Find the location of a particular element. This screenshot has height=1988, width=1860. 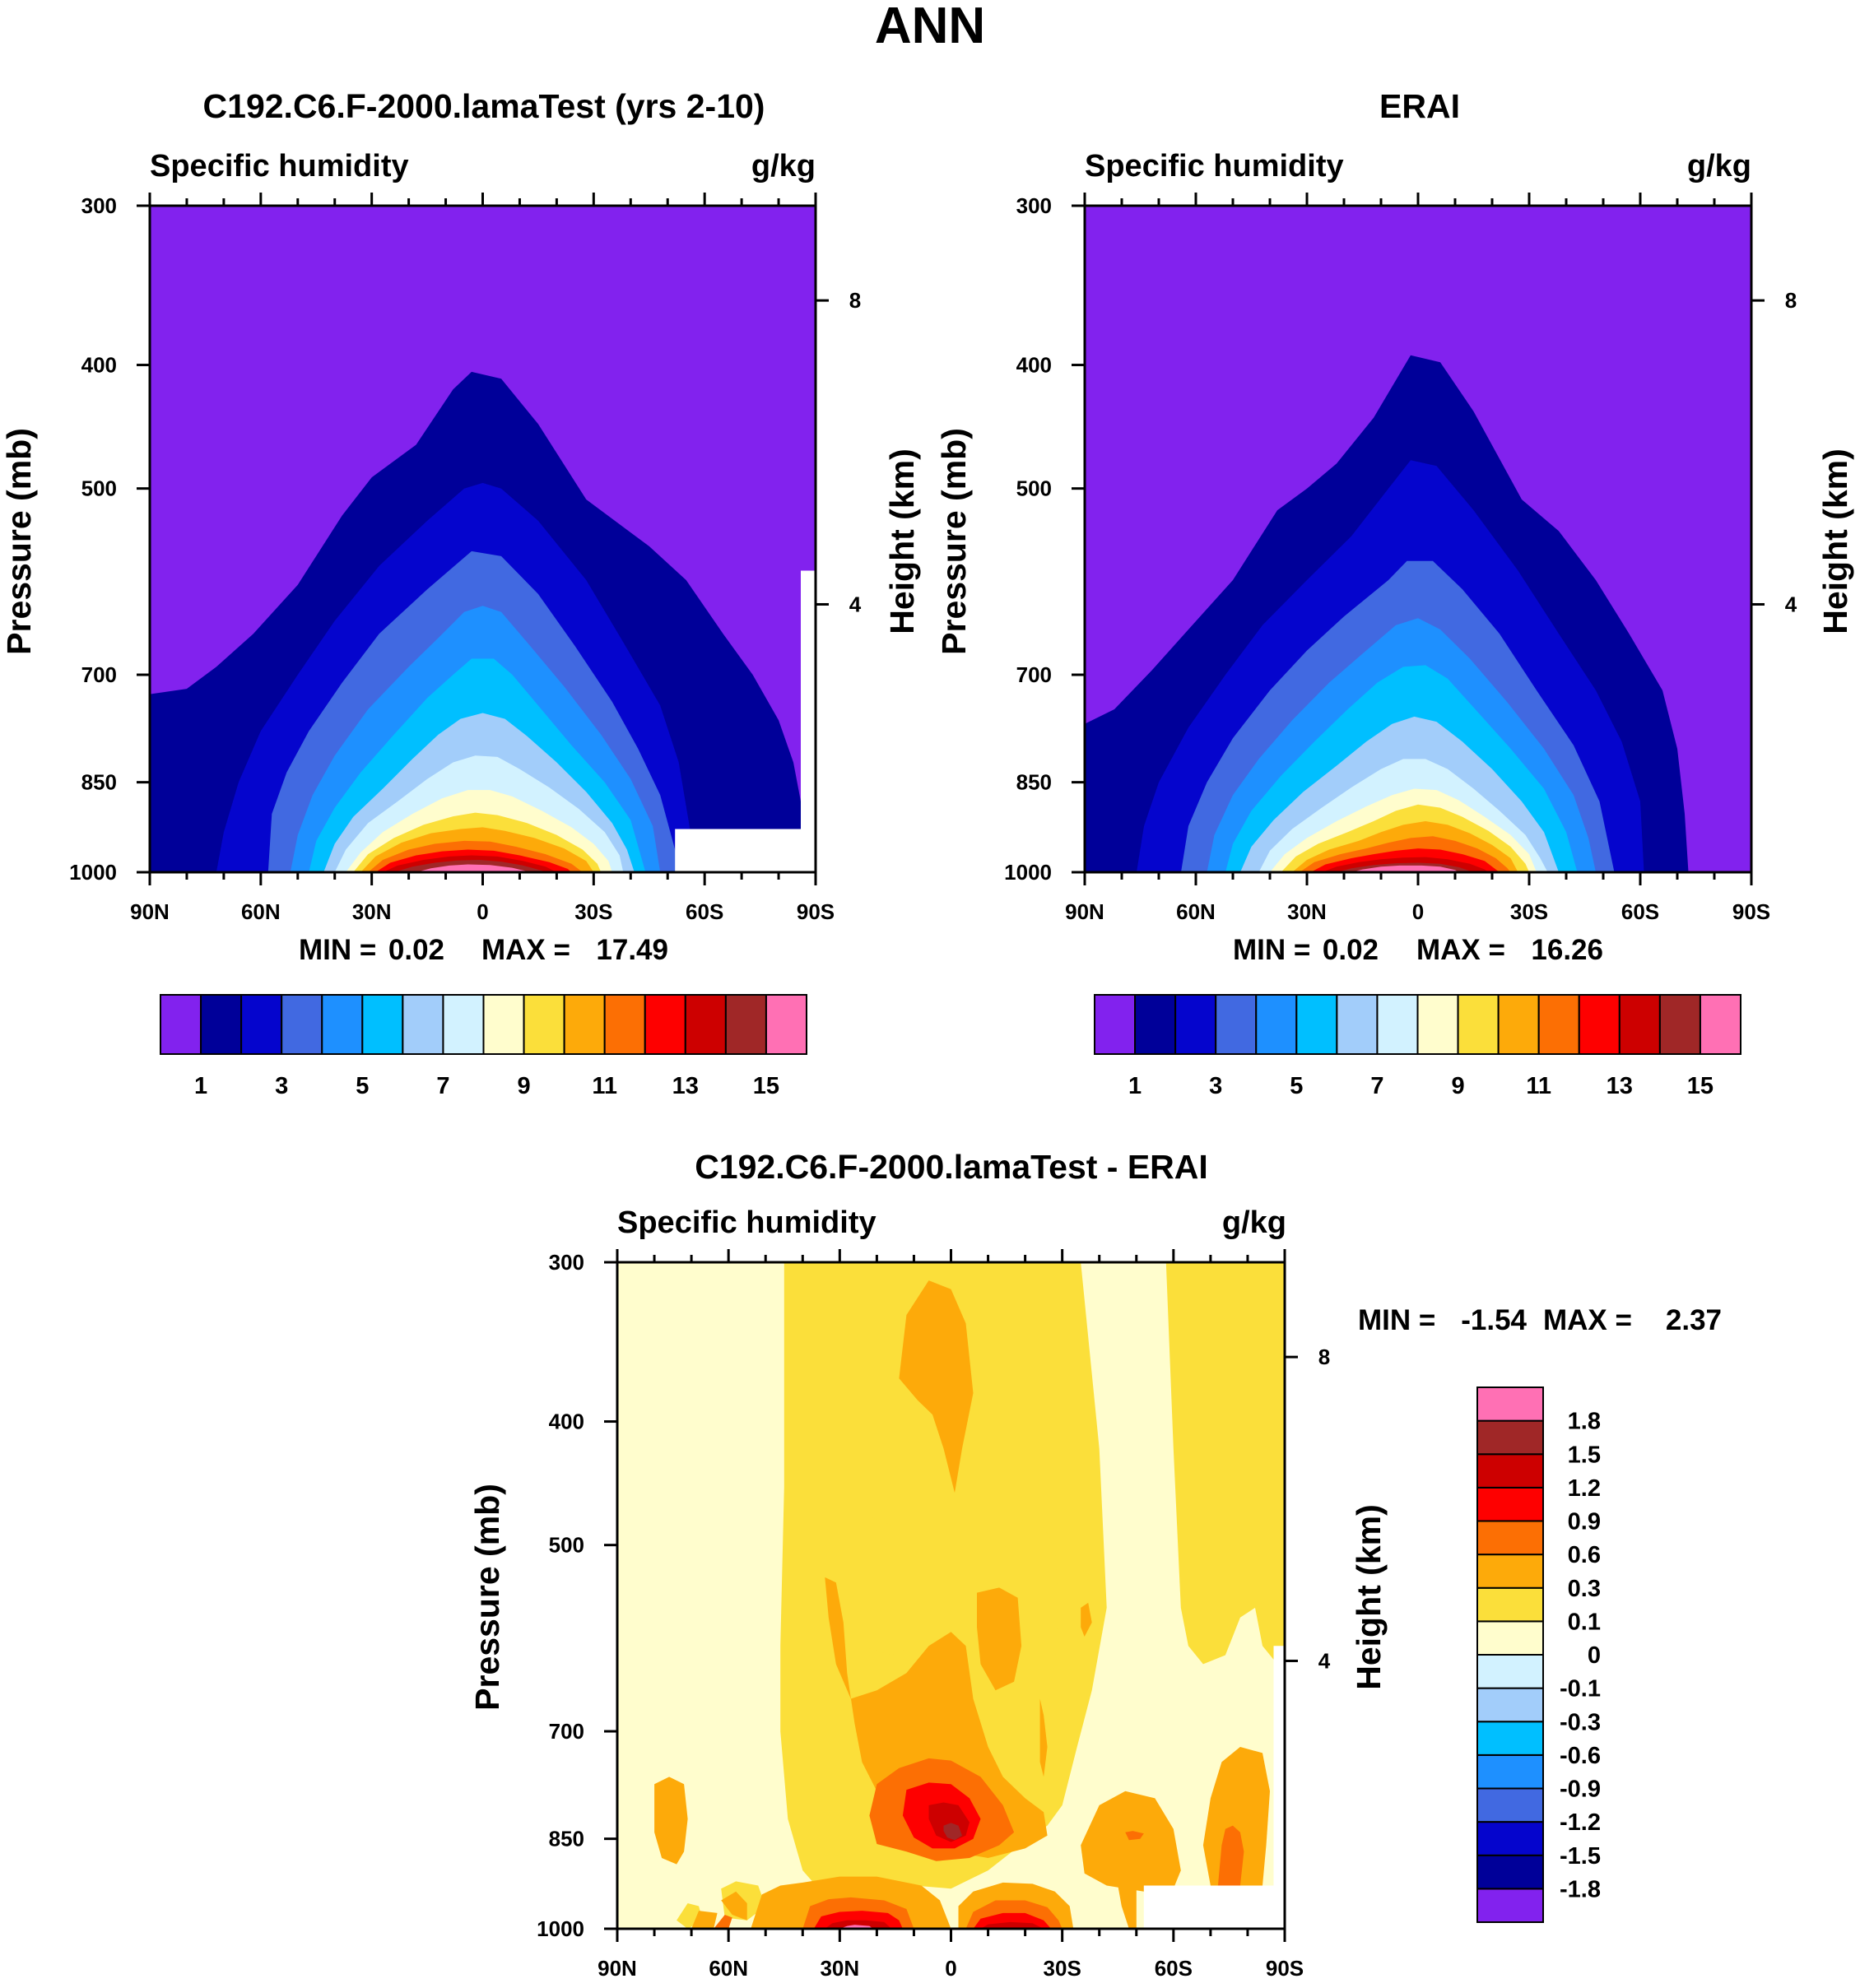

max-label: MAX = is located at coordinates (525, 950).